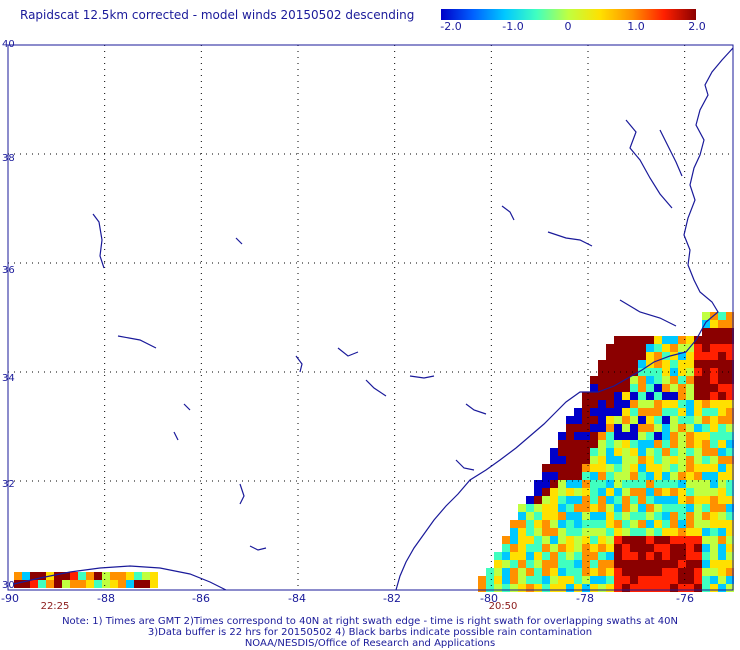 The width and height of the screenshot is (740, 650). Describe the element at coordinates (55, 606) in the screenshot. I see `swath-time-left: 22:25` at that location.